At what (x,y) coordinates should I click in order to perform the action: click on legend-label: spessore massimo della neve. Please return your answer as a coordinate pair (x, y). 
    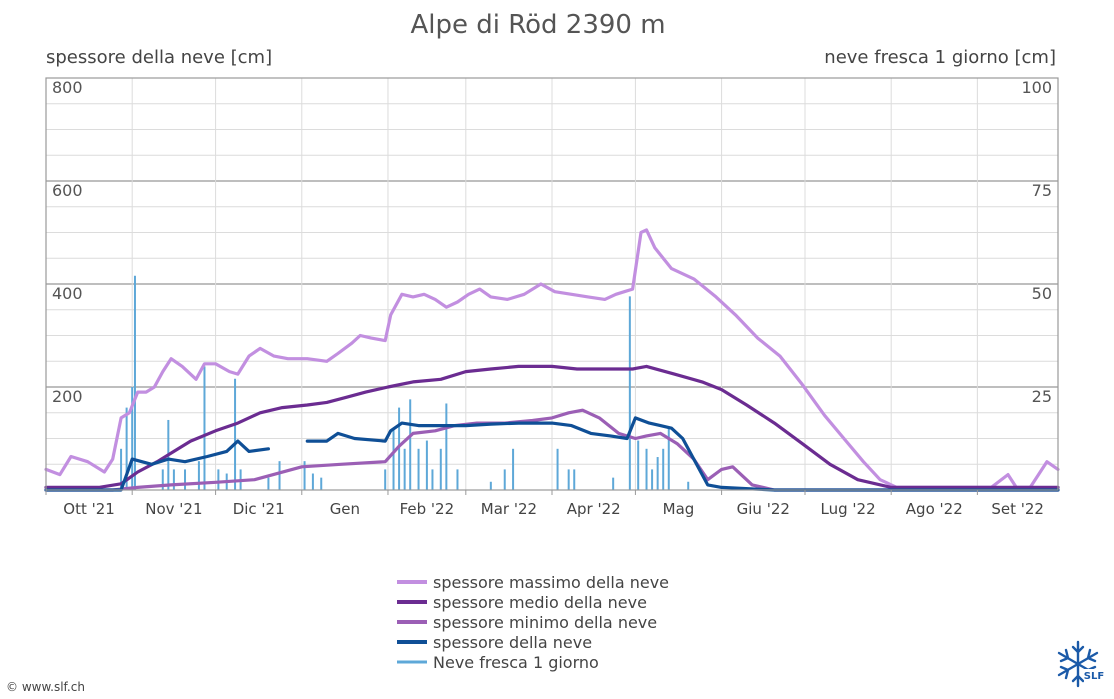
    Looking at the image, I should click on (551, 582).